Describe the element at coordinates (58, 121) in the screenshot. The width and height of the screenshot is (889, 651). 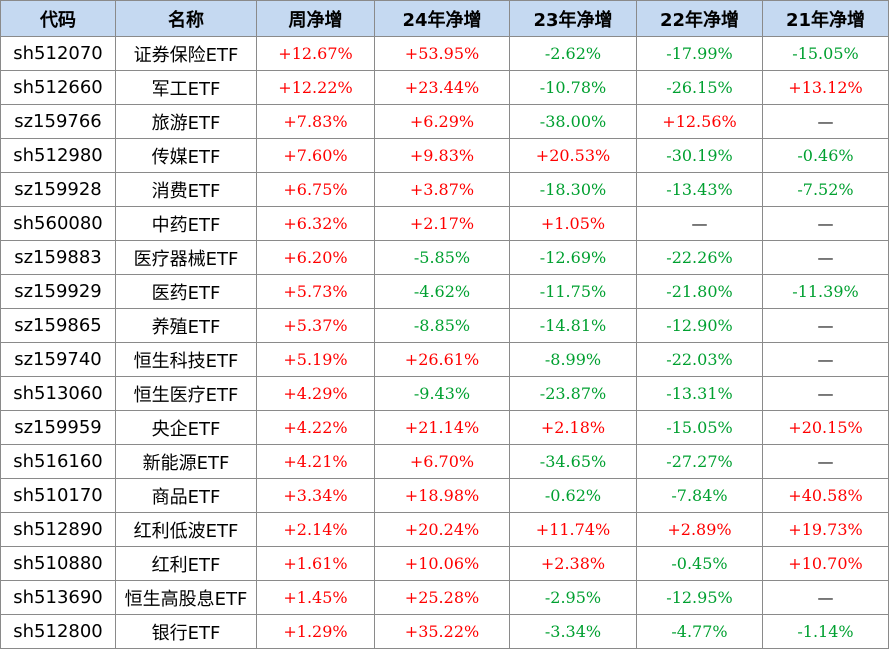
I see `cell-code: sz159766` at that location.